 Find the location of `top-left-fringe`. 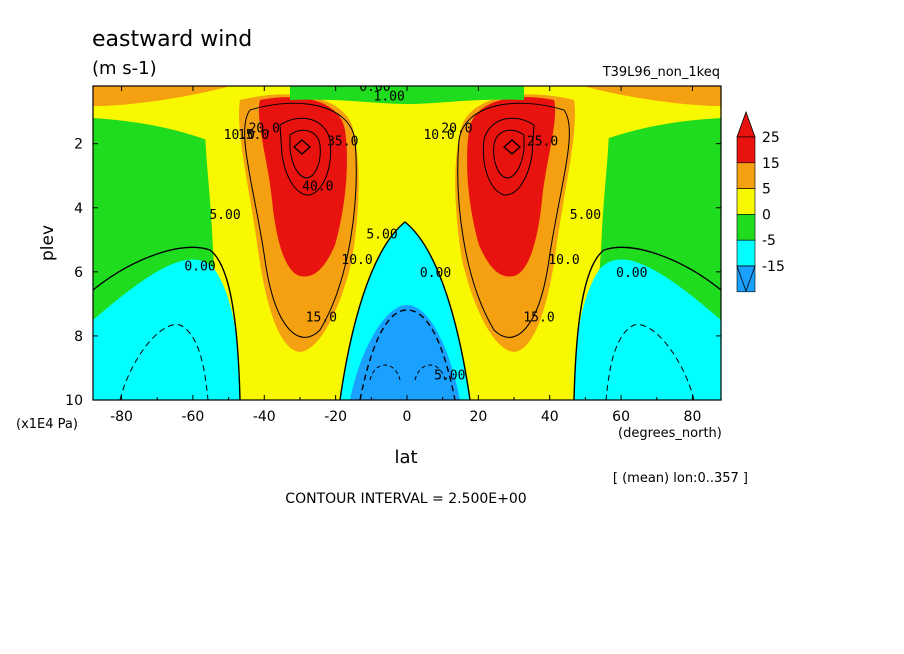

top-left-fringe is located at coordinates (161, 96).